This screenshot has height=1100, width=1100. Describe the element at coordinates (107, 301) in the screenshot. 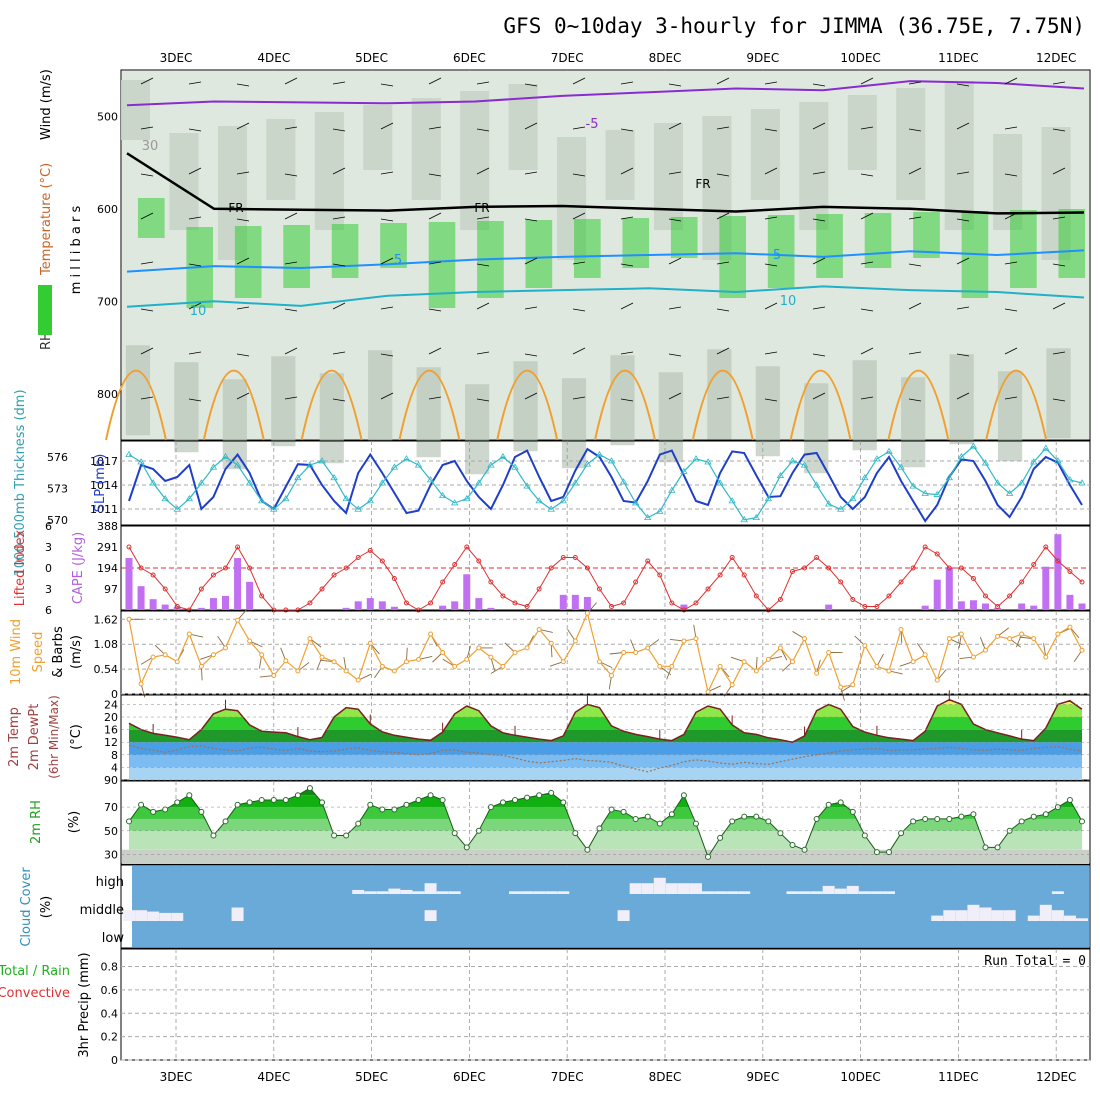

I see `y-tick-label: 700` at that location.